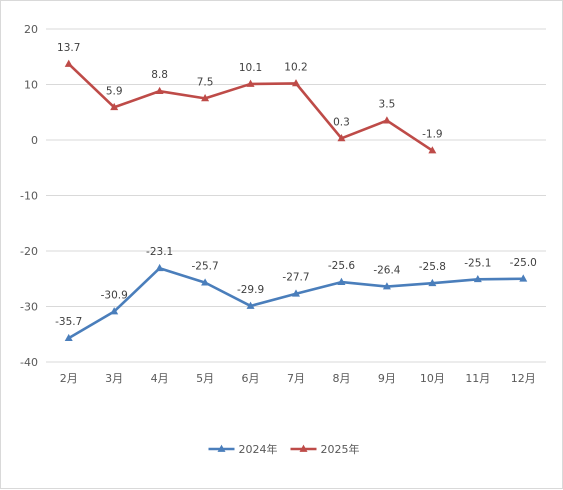 This screenshot has width=563, height=490. What do you see at coordinates (523, 378) in the screenshot?
I see `x-tick-label: 12月` at bounding box center [523, 378].